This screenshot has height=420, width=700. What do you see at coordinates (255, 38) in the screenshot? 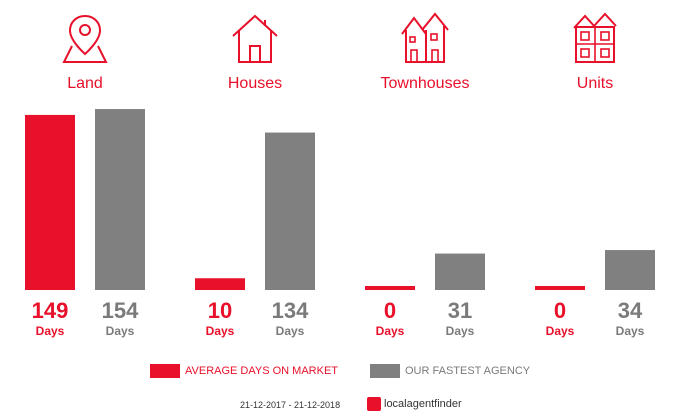
I see `house-icon` at bounding box center [255, 38].